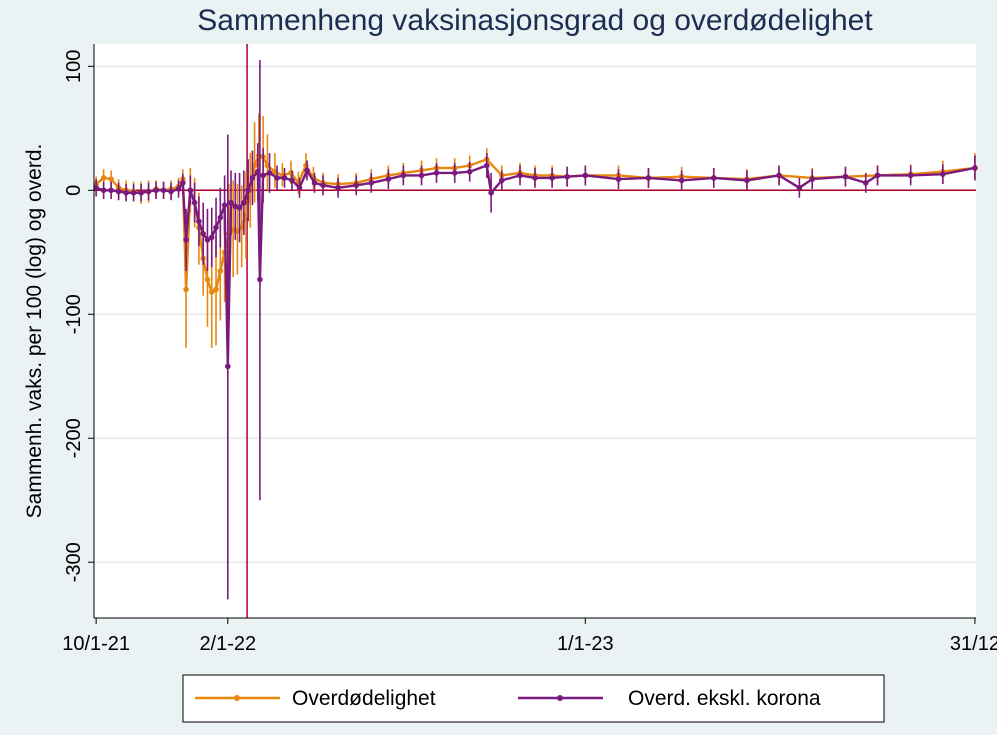  What do you see at coordinates (364, 698) in the screenshot?
I see `legend-label: Overdødelighet` at bounding box center [364, 698].